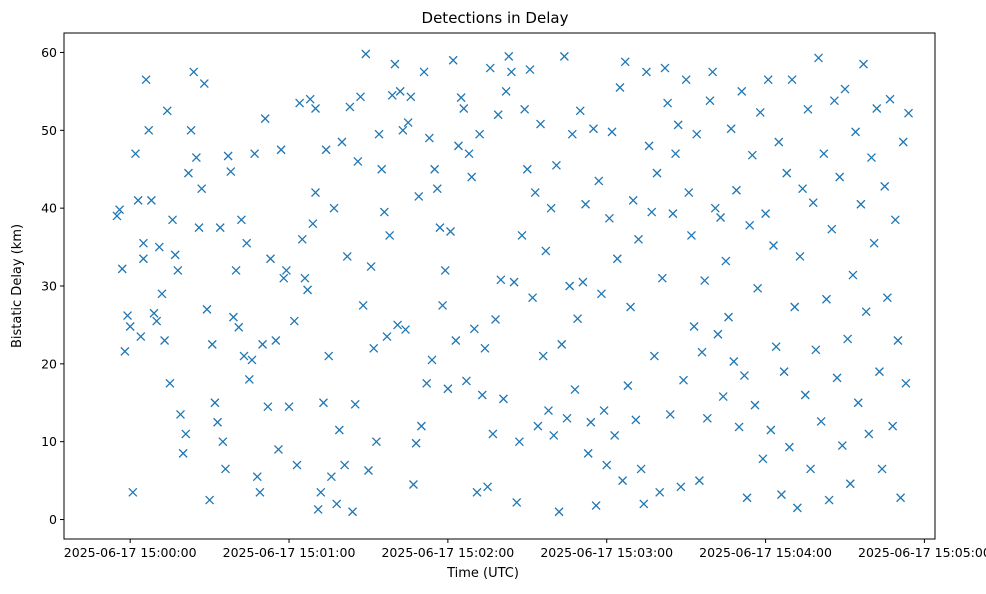  What do you see at coordinates (130, 552) in the screenshot?
I see `x-tick-label: 2025-06-17 15:00:00` at bounding box center [130, 552].